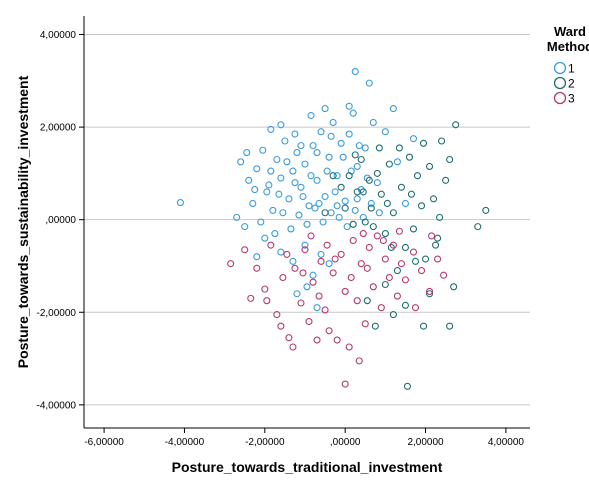  I want to click on y-tick-label: -2,00000, so click(57, 313).